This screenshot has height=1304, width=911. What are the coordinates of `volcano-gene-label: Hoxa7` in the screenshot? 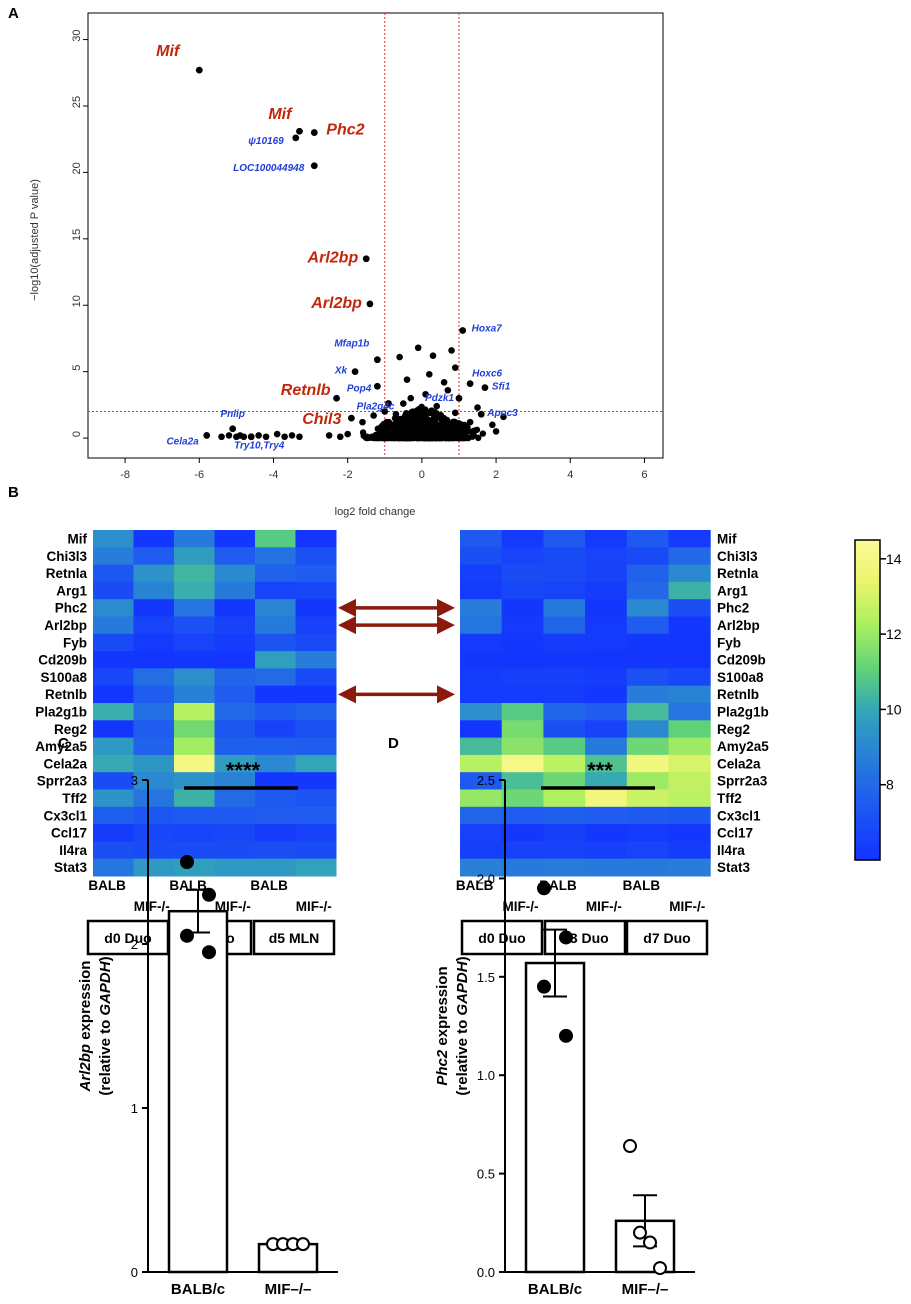 It's located at (487, 328).